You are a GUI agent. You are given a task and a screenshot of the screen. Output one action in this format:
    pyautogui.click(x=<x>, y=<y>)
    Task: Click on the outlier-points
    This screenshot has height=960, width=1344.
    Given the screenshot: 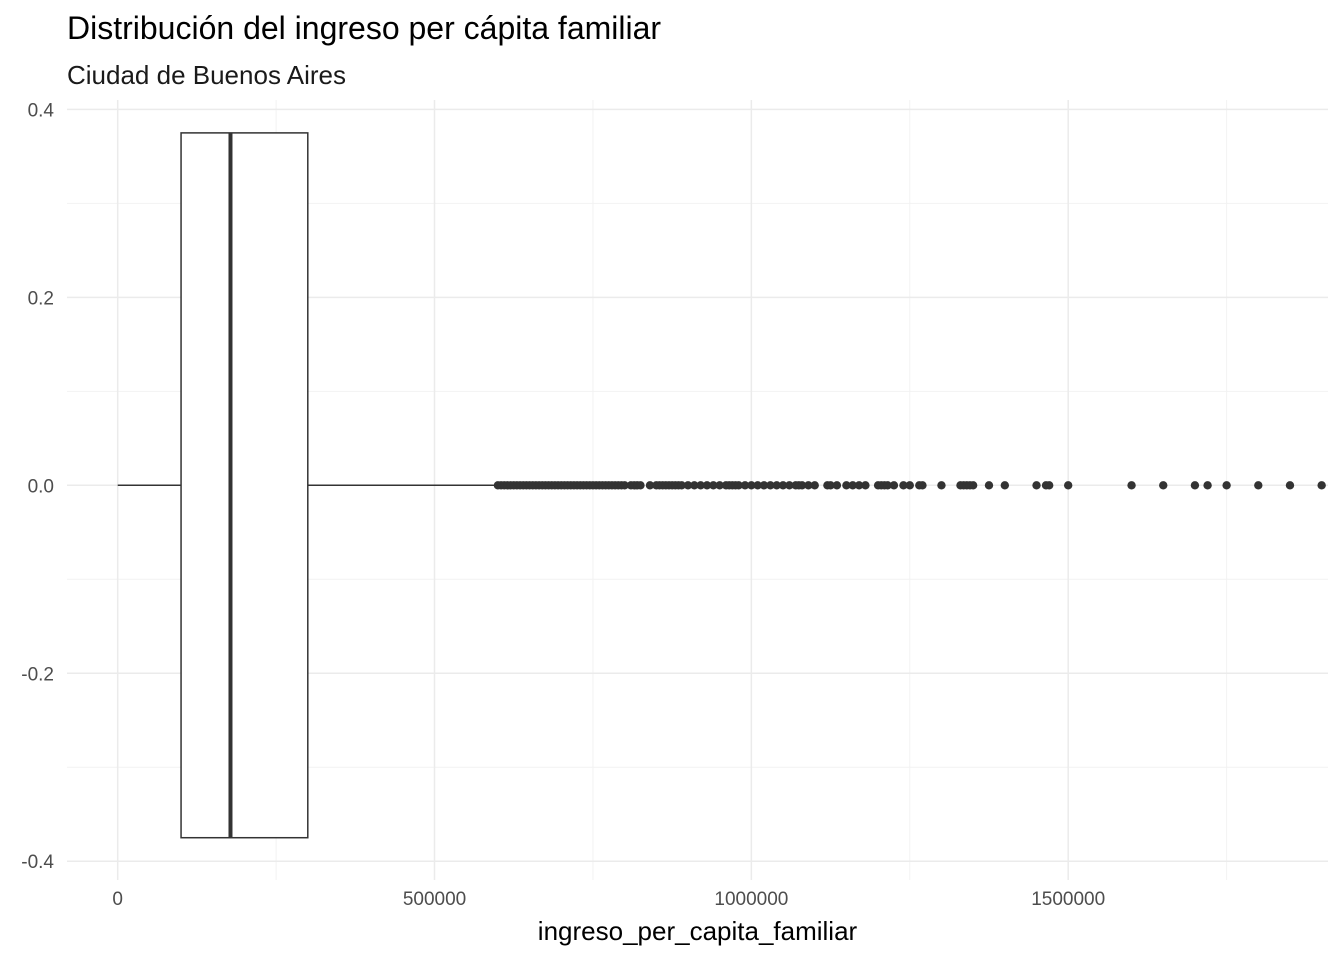 What is the action you would take?
    pyautogui.click(x=909, y=485)
    